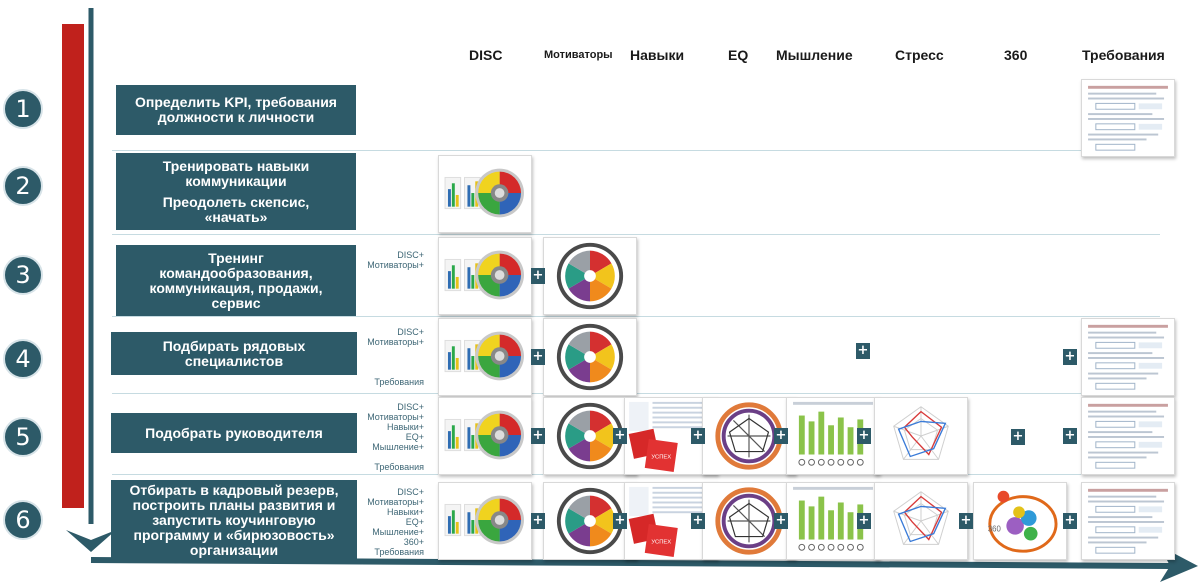 Image resolution: width=1200 pixels, height=585 pixels. I want to click on task-line: Подбирать рядовых, so click(234, 345).